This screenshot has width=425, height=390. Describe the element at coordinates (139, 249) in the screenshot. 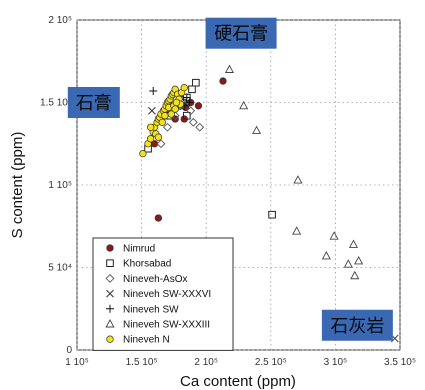

I see `legend-label: Nimrud` at that location.